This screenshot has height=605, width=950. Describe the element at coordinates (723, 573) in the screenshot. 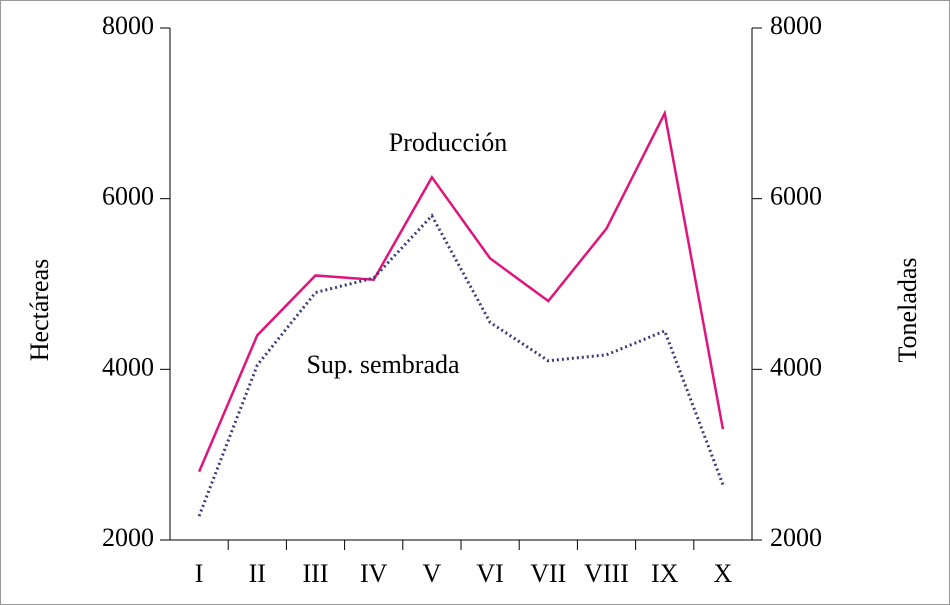

I see `x-tick-label: X` at that location.